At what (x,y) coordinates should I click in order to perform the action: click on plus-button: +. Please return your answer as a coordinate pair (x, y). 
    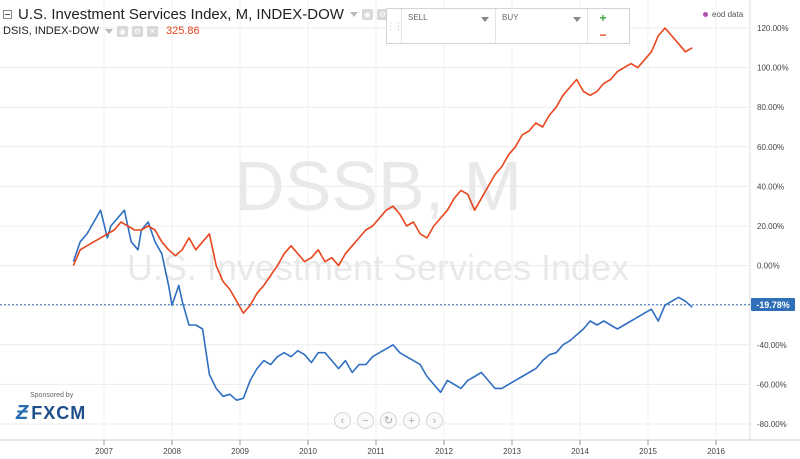
    Looking at the image, I should click on (603, 17).